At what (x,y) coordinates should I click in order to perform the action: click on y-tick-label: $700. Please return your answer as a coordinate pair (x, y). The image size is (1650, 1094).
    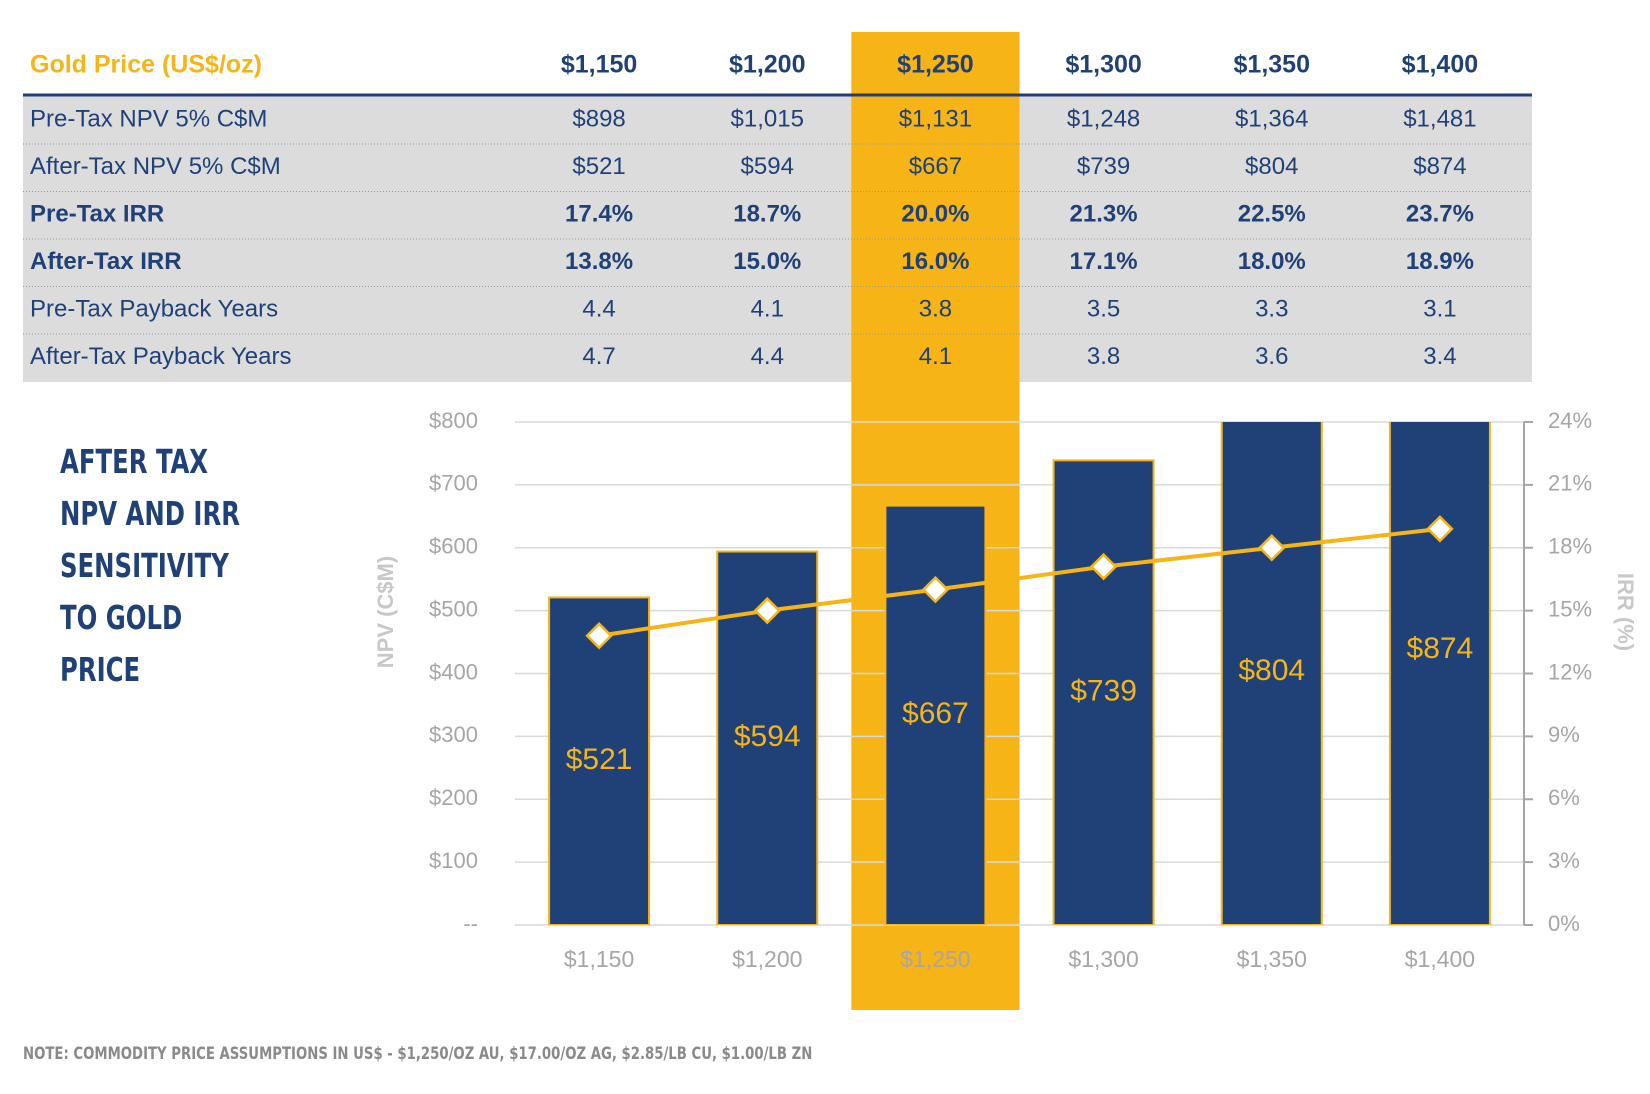
    Looking at the image, I should click on (453, 483).